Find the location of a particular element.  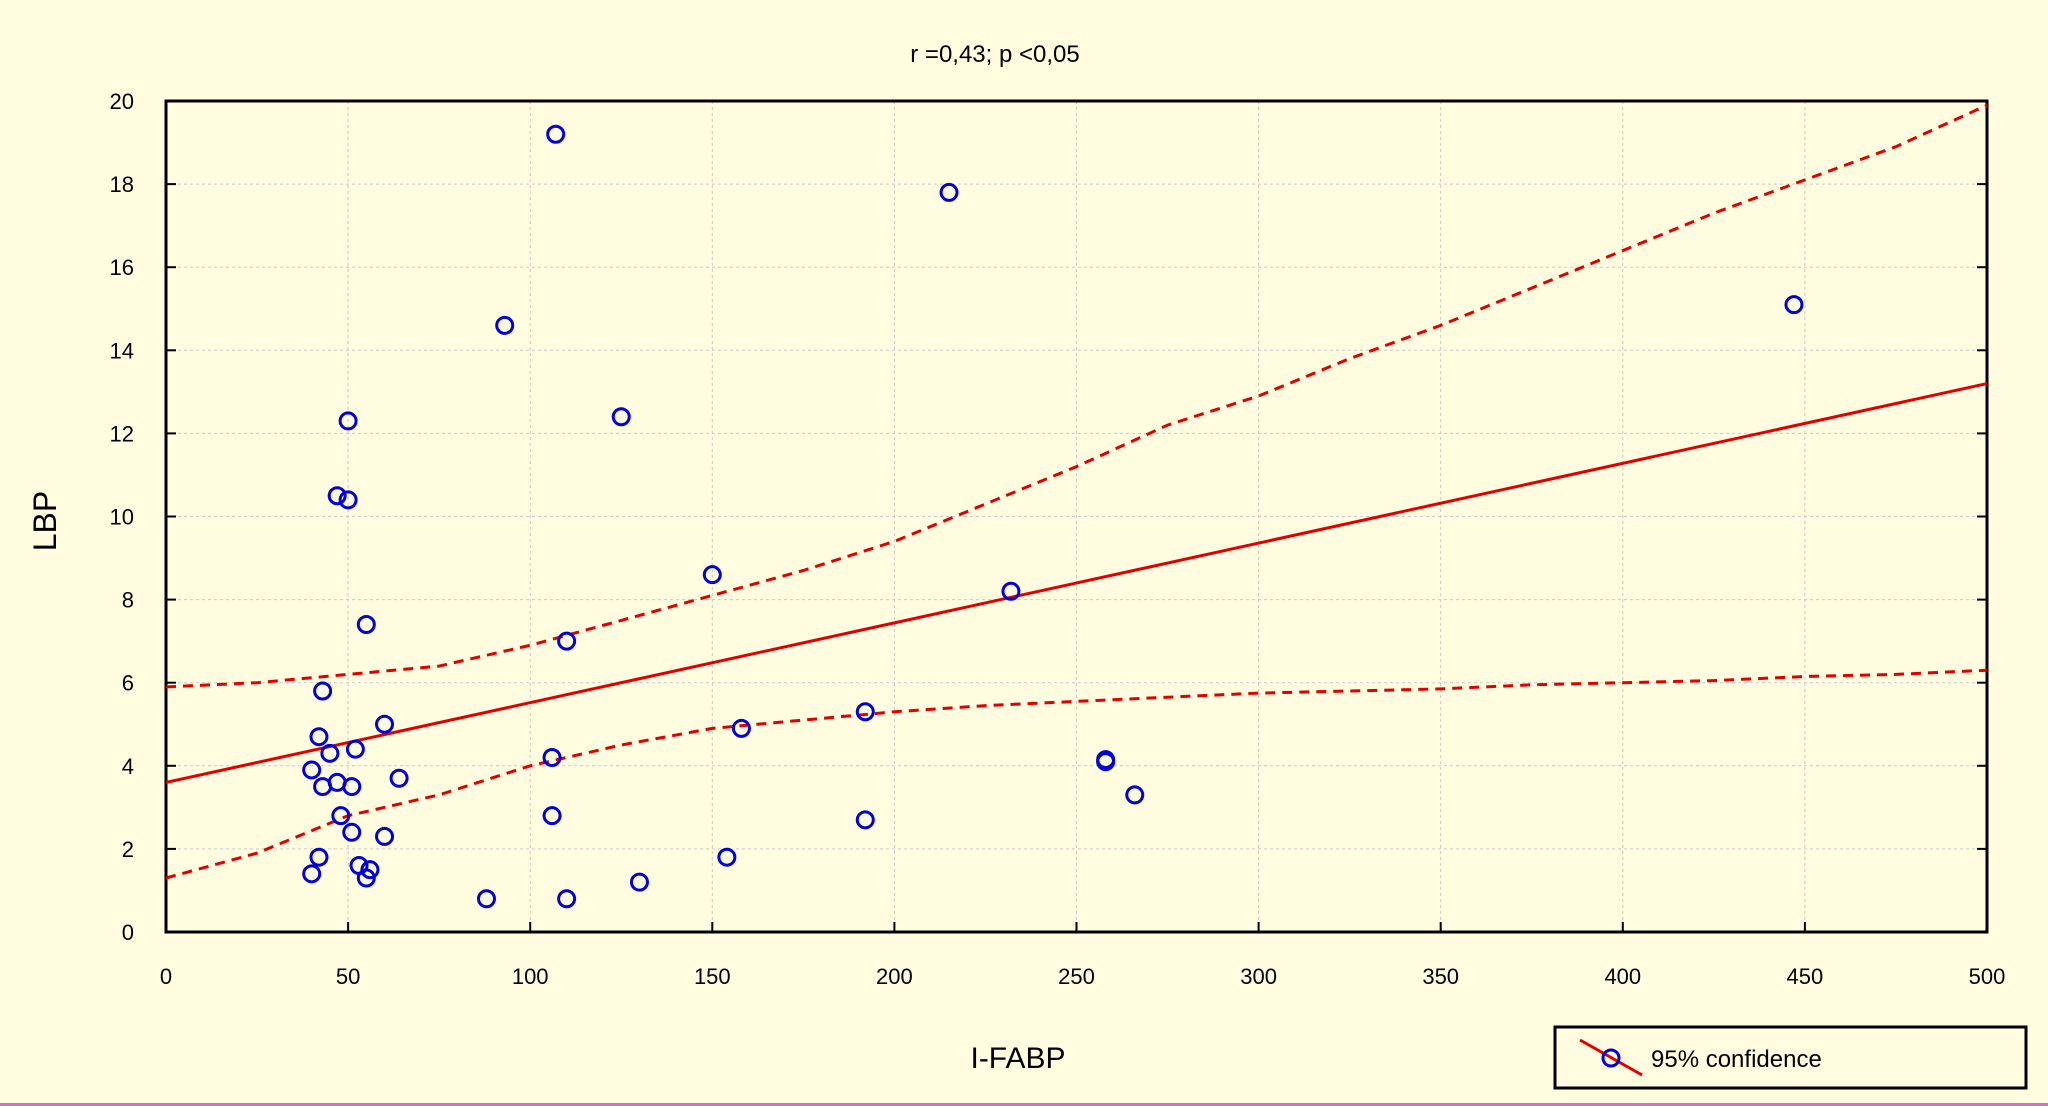

y-tick-label: 20 is located at coordinates (122, 101).